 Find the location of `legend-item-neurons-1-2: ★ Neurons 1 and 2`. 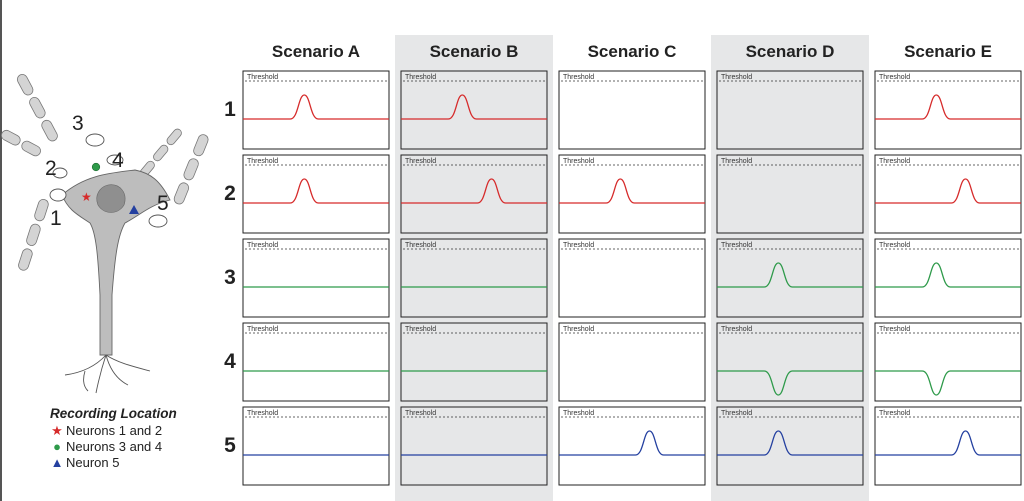

legend-item-neurons-1-2: ★ Neurons 1 and 2 is located at coordinates (113, 431).